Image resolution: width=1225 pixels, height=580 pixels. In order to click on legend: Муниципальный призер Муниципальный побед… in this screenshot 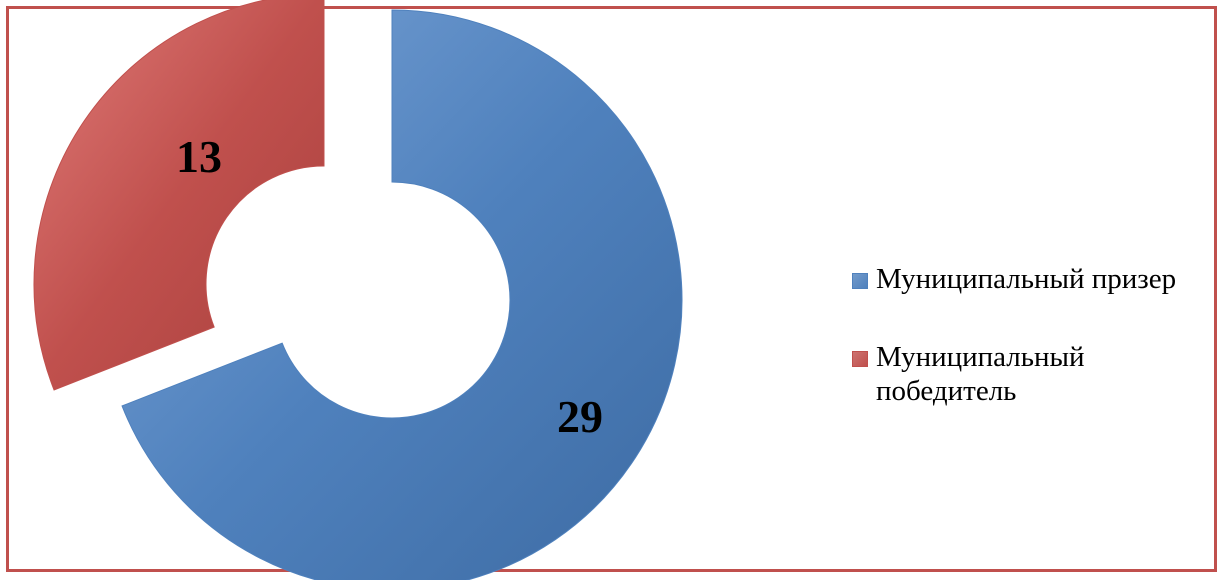, I will do `click(1032, 357)`.